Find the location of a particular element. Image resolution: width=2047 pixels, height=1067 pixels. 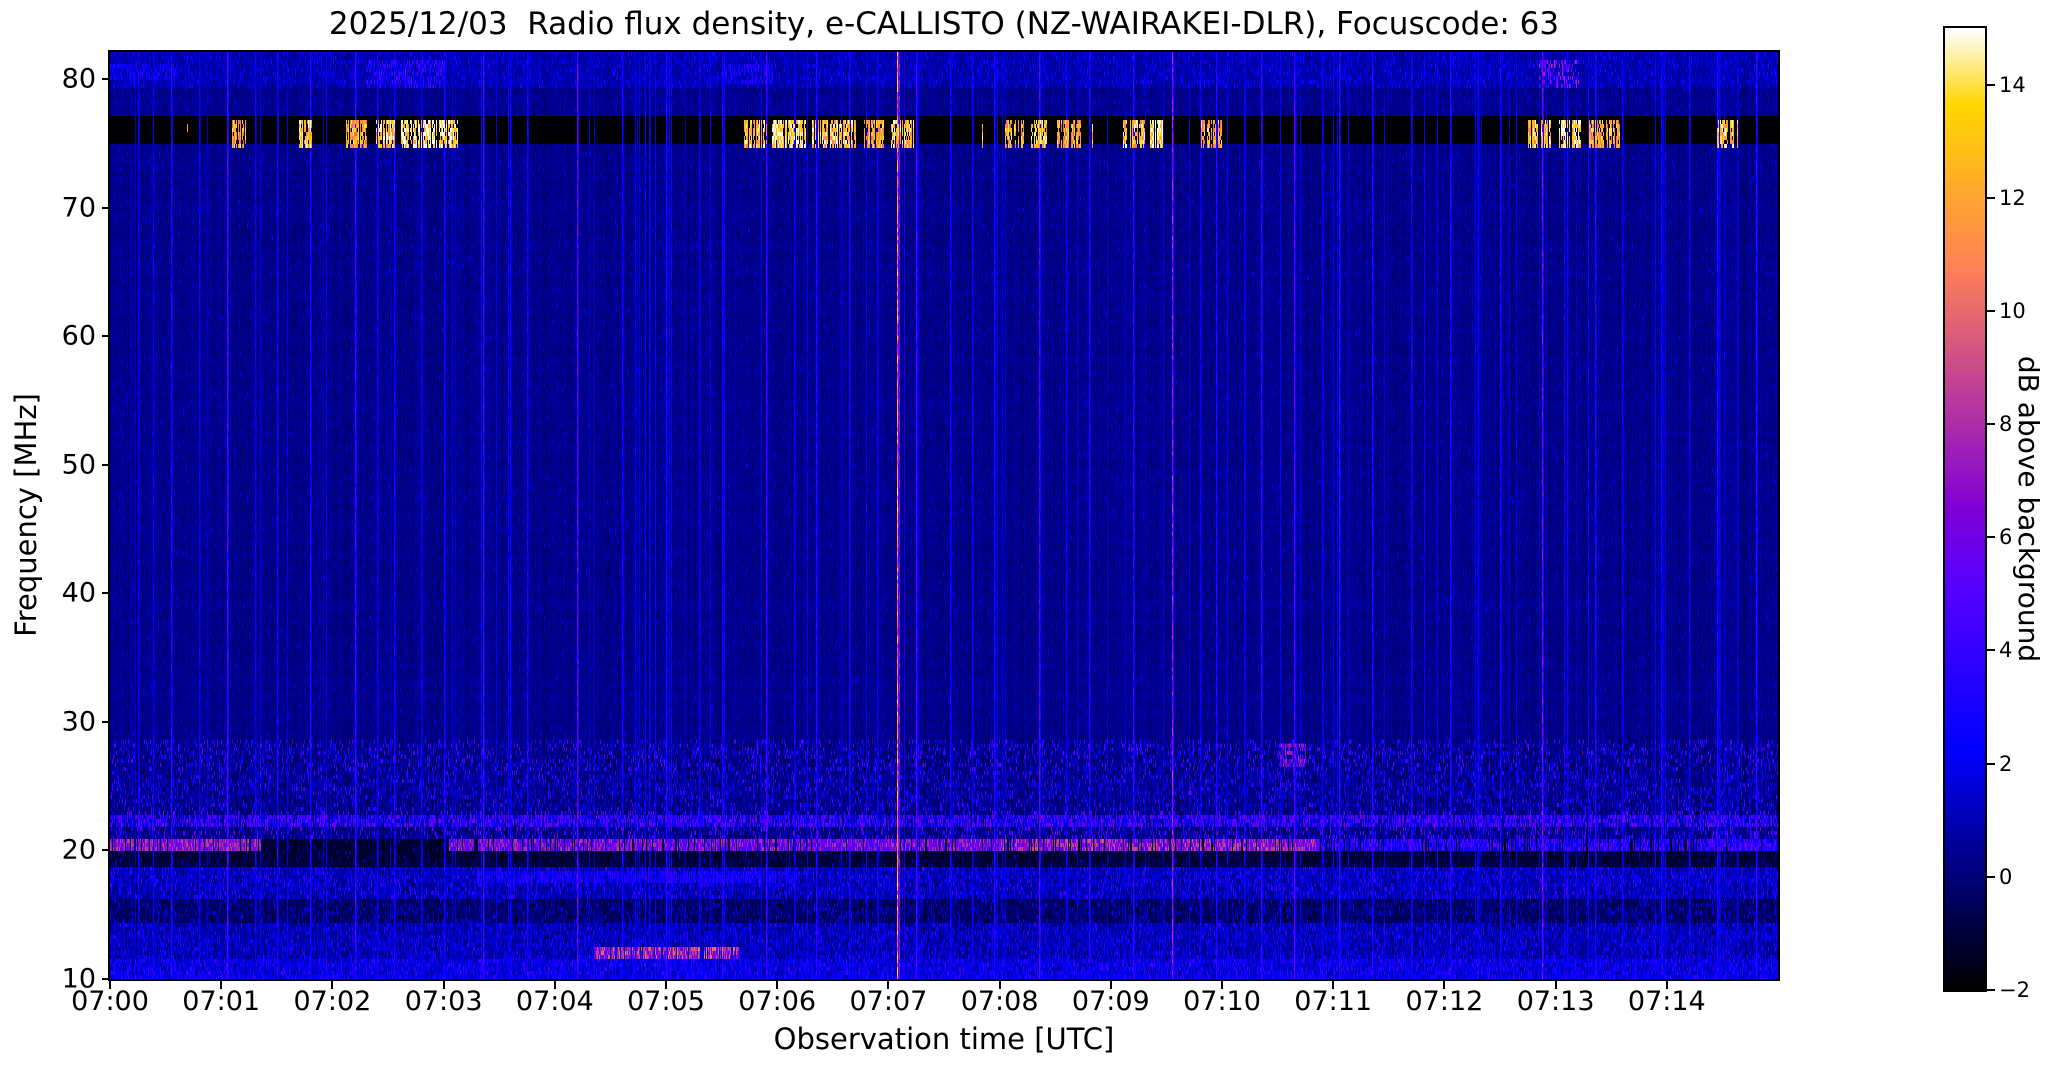

x-tick-label: 07:00 is located at coordinates (110, 1001).